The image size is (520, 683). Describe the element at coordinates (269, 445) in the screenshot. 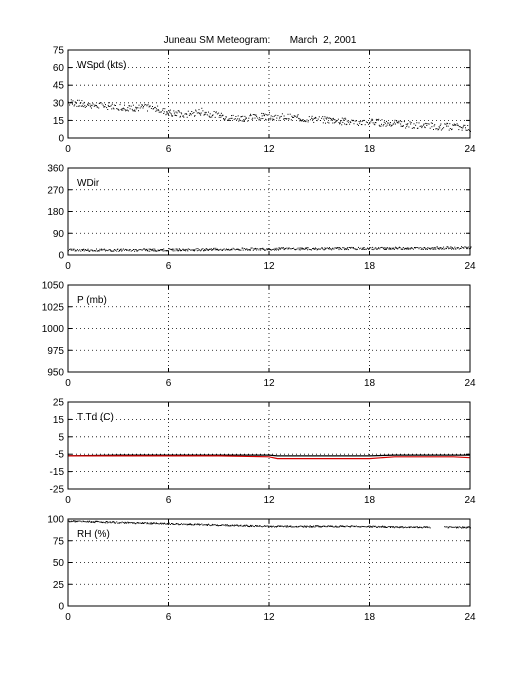

I see `plot-frame` at that location.